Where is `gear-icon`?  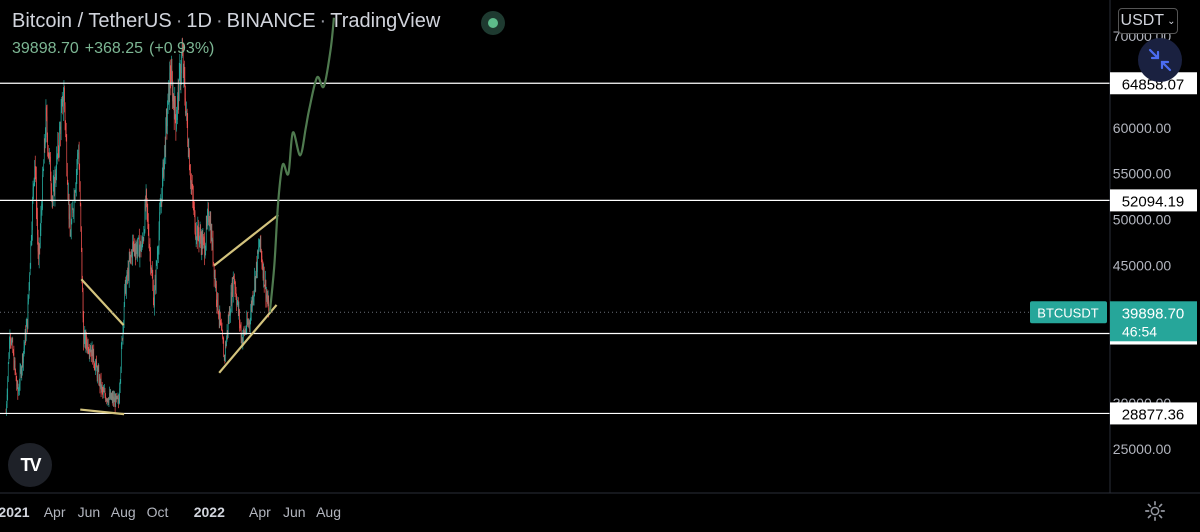
gear-icon is located at coordinates (1155, 511).